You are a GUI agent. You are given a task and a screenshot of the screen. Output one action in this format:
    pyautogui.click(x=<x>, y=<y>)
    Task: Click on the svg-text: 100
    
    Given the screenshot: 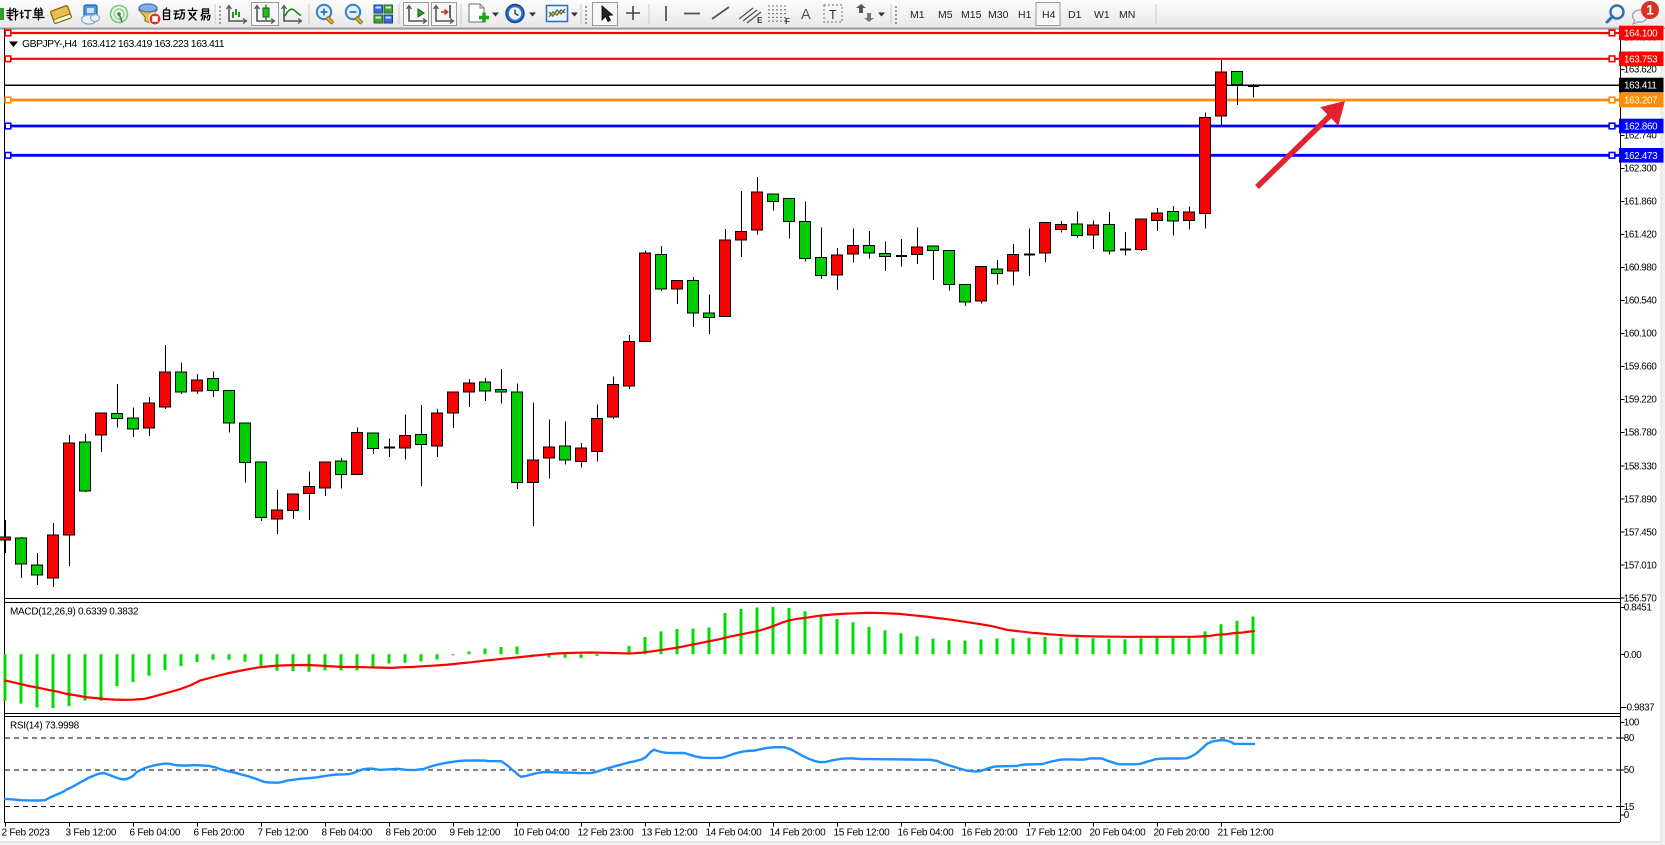 What is the action you would take?
    pyautogui.click(x=1632, y=723)
    